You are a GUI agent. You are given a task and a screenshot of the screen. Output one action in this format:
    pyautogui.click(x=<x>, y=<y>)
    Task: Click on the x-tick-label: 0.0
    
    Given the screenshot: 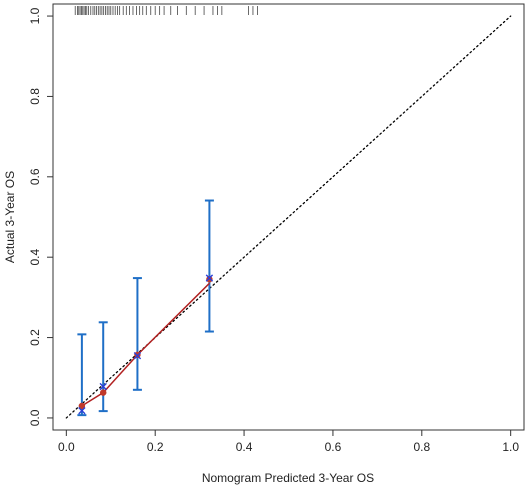 What is the action you would take?
    pyautogui.click(x=66, y=447)
    